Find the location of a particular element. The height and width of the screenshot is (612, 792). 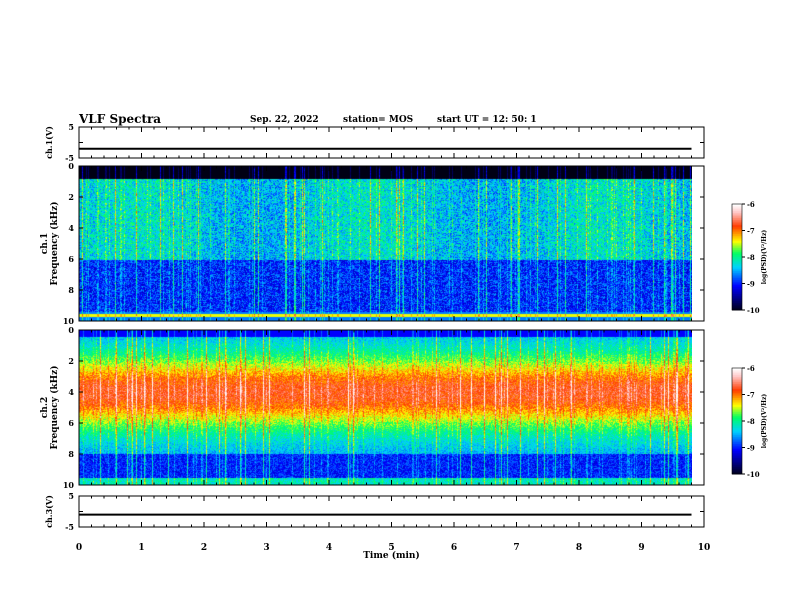

ylabel-ch3-waveform: ch.3(V) is located at coordinates (49, 511).